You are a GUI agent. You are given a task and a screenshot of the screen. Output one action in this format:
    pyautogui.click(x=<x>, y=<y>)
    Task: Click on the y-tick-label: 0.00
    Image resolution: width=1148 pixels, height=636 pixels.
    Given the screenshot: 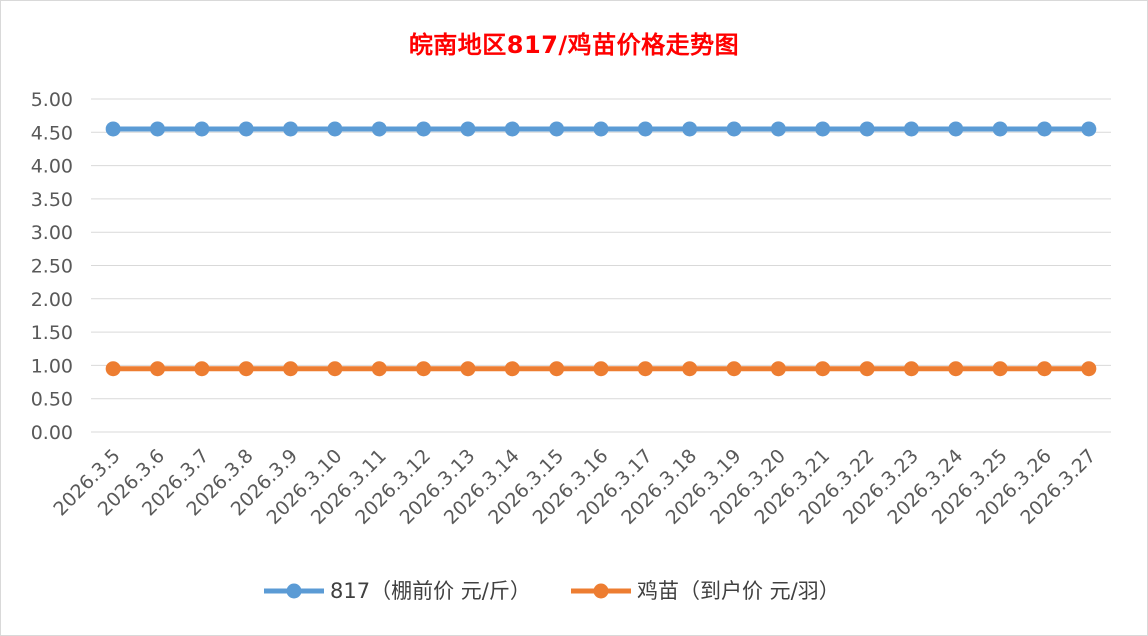 What is the action you would take?
    pyautogui.click(x=52, y=433)
    